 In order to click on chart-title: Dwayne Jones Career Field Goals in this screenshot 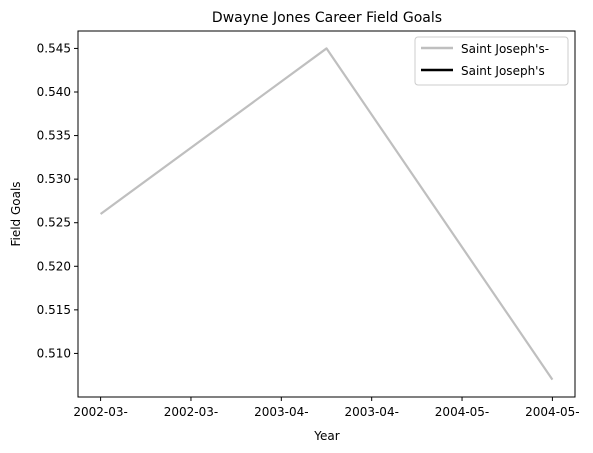, I will do `click(327, 18)`.